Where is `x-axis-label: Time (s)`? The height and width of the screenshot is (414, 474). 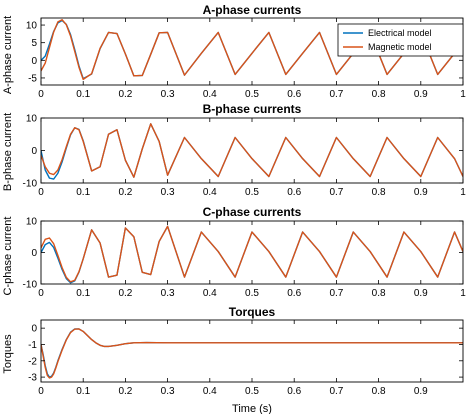
x-axis-label: Time (s) is located at coordinates (252, 408).